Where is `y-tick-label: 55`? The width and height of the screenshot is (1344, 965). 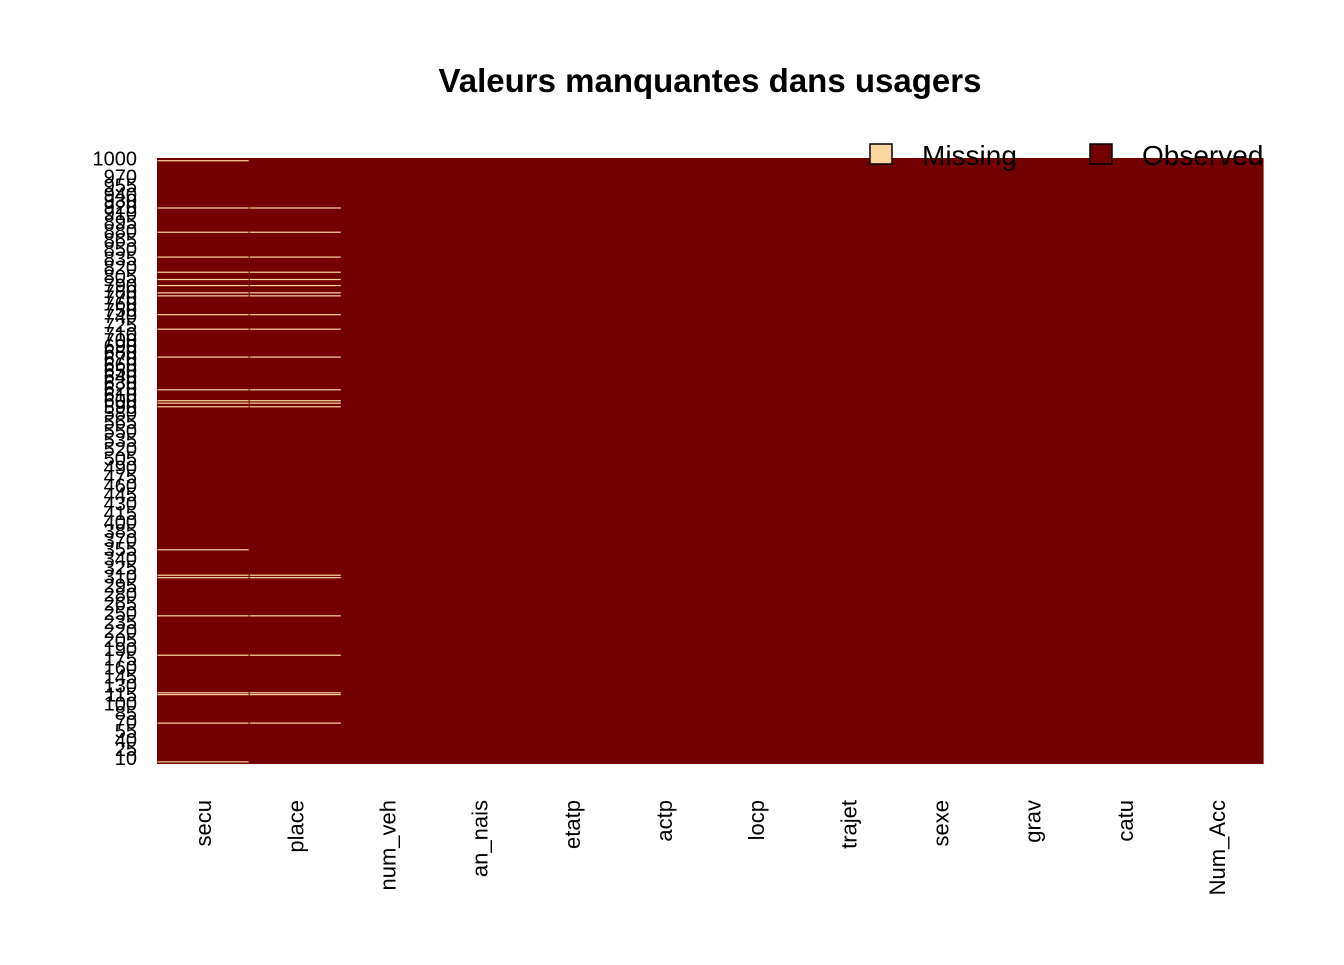 y-tick-label: 55 is located at coordinates (126, 732).